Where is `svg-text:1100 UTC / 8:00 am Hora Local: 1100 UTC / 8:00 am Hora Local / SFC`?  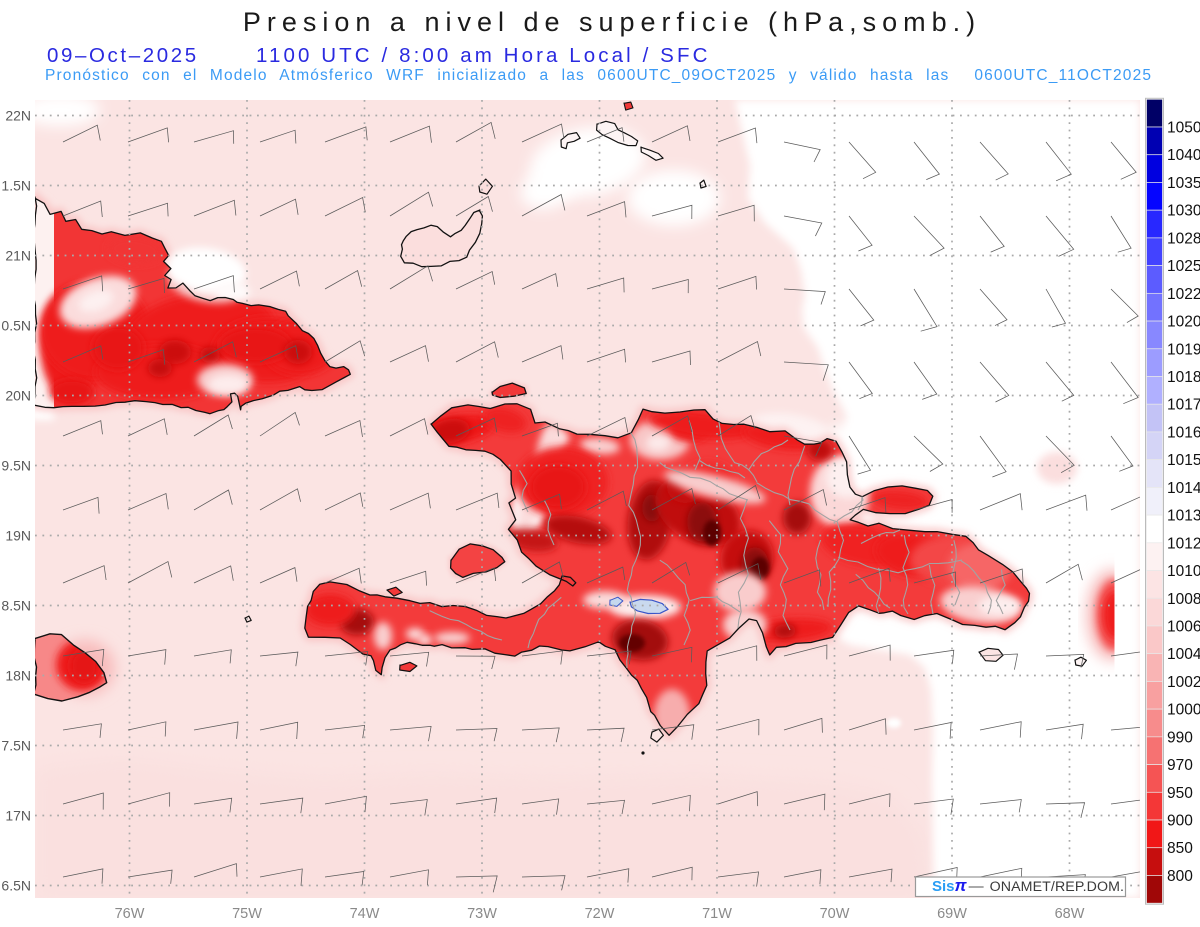 svg-text:1100 UTC / 8:00 am Hora Local: 1100 UTC / 8:00 am Hora Local / SFC is located at coordinates (483, 55).